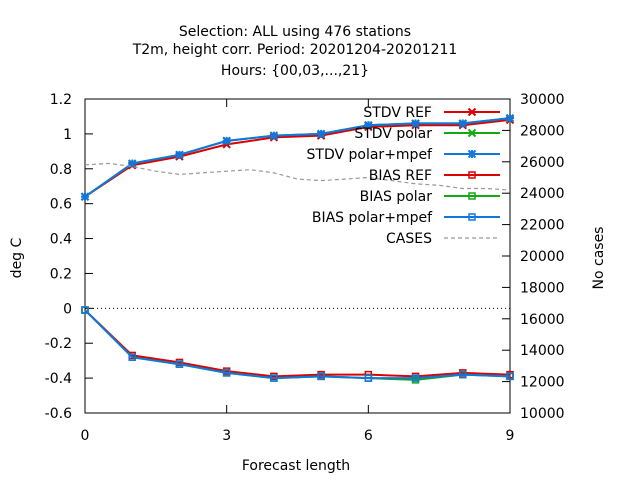 This screenshot has width=640, height=480. Describe the element at coordinates (17, 257) in the screenshot. I see `y-axis-label: deg C` at that location.